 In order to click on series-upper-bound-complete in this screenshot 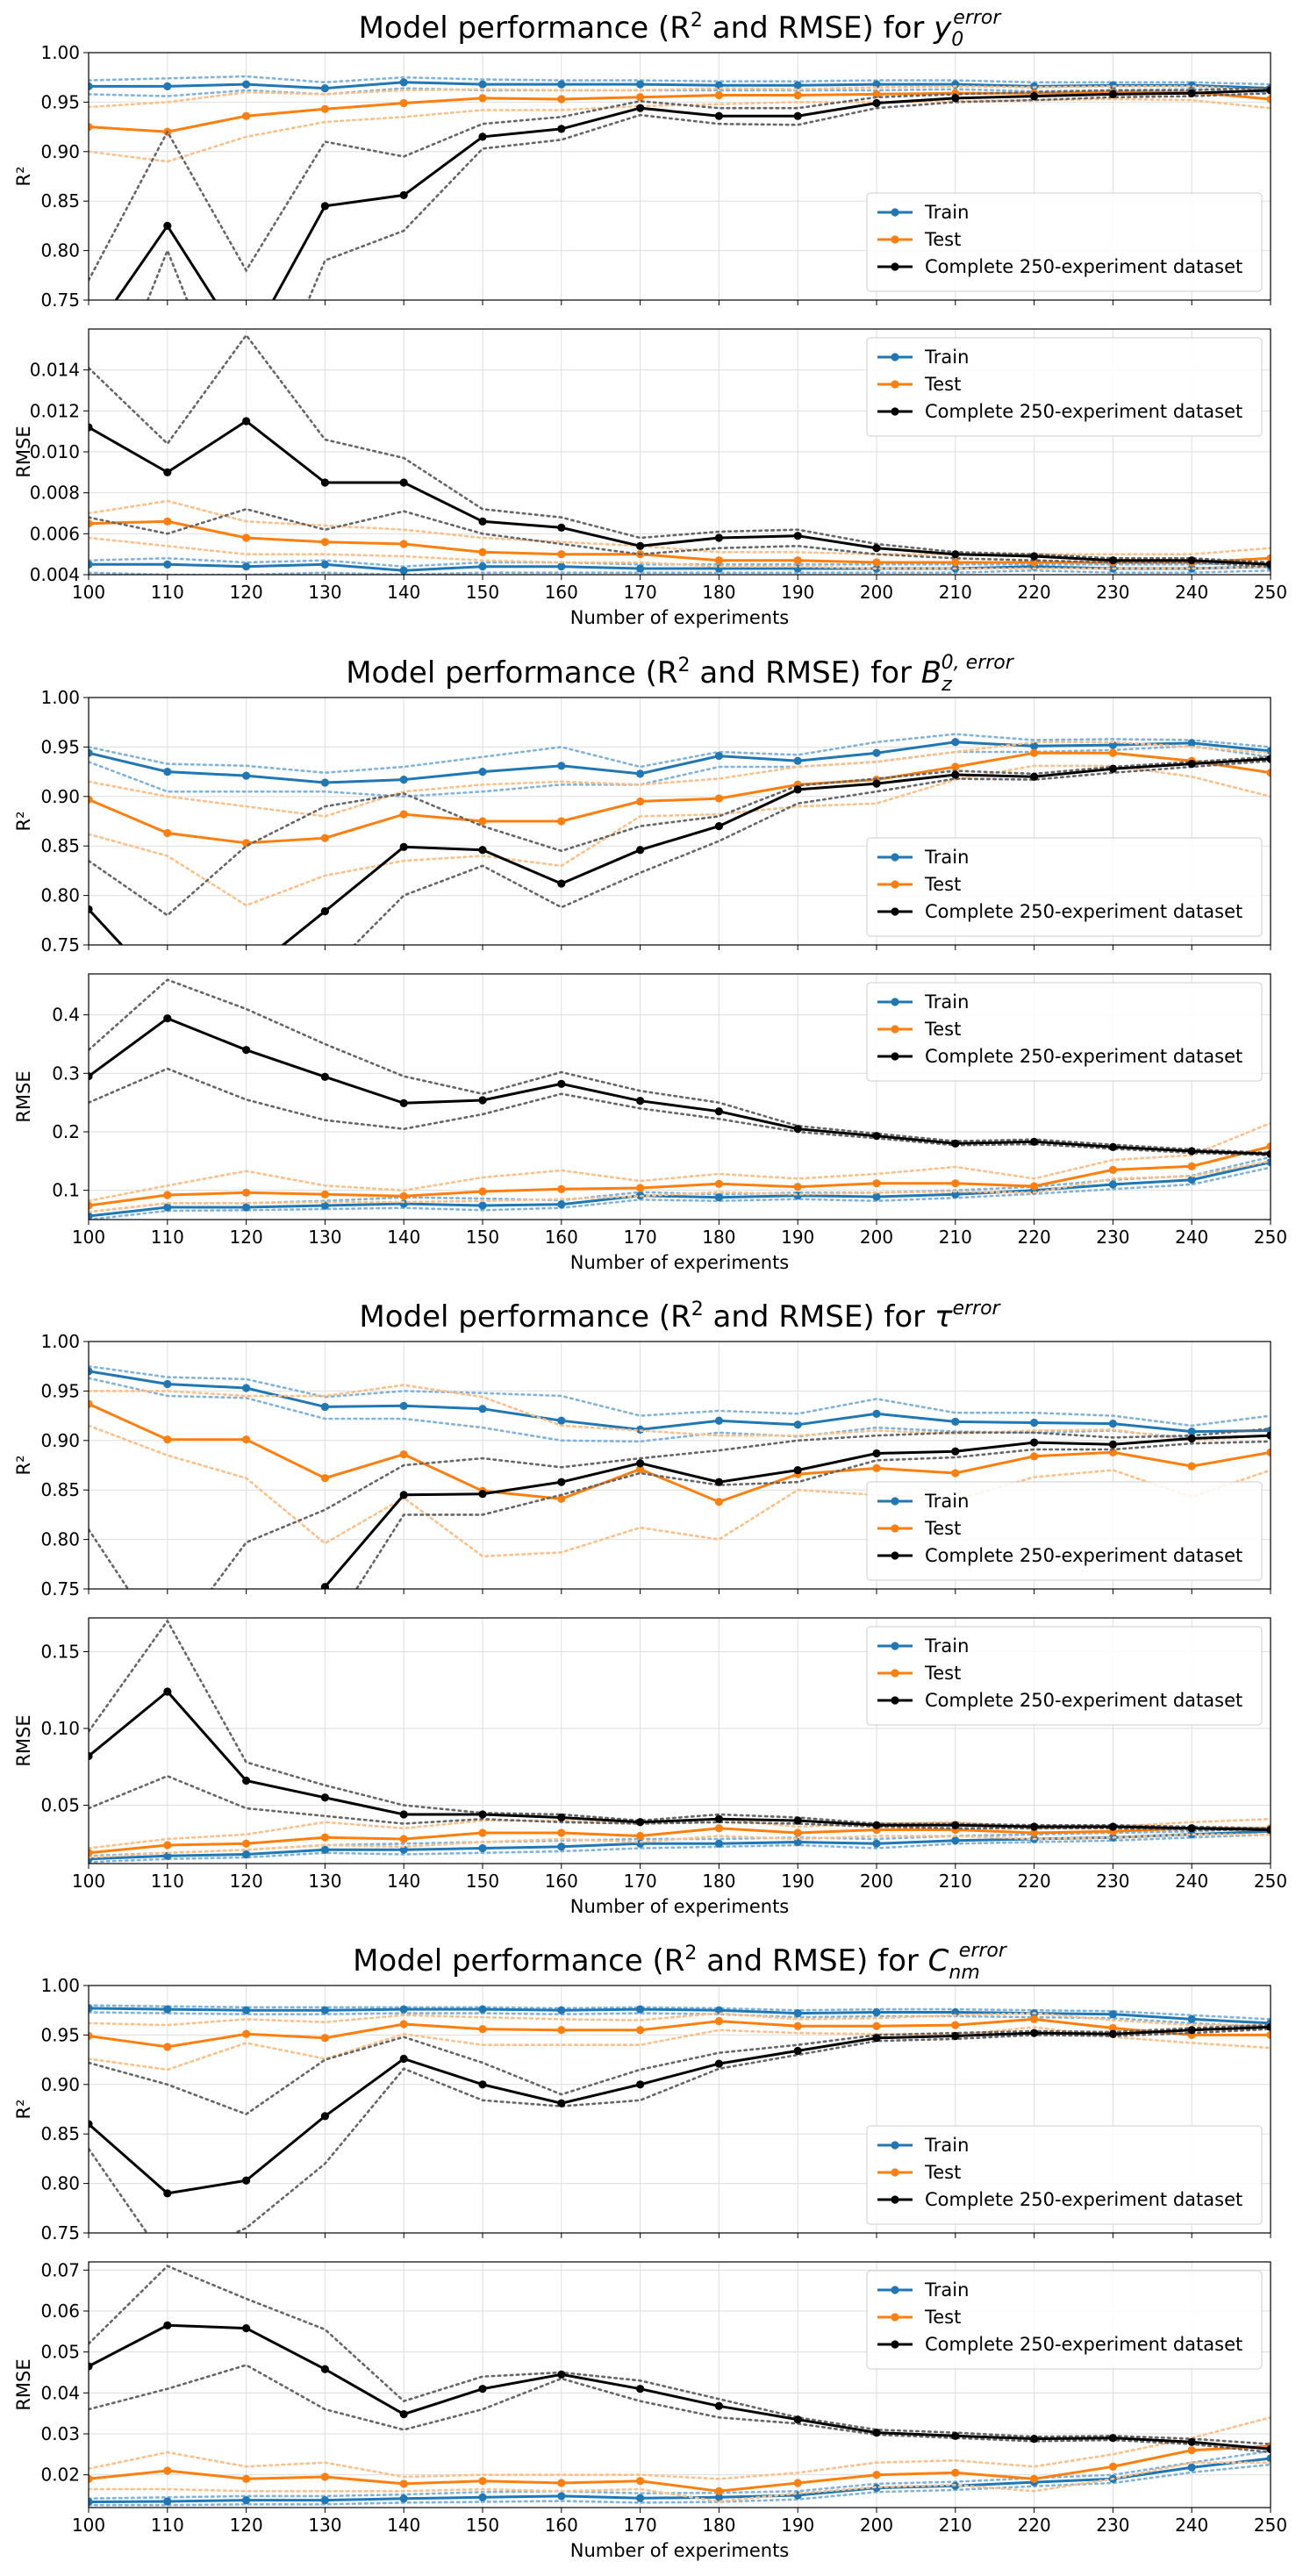, I will do `click(680, 1066)`.